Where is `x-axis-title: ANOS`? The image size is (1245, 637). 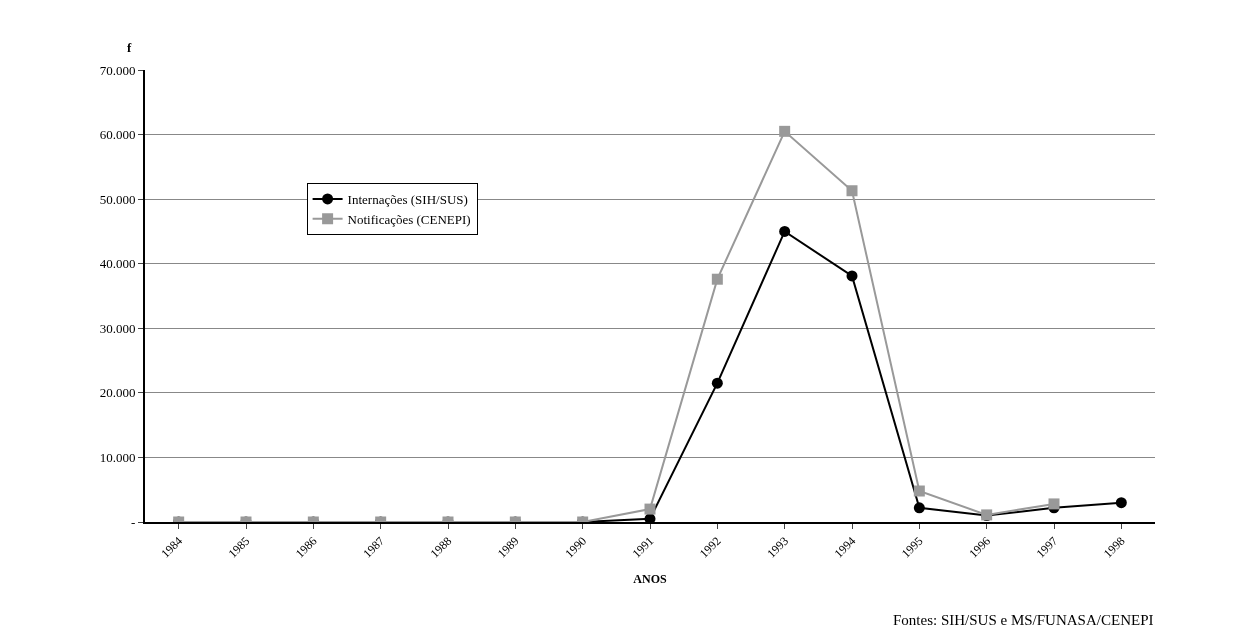 x-axis-title: ANOS is located at coordinates (650, 579).